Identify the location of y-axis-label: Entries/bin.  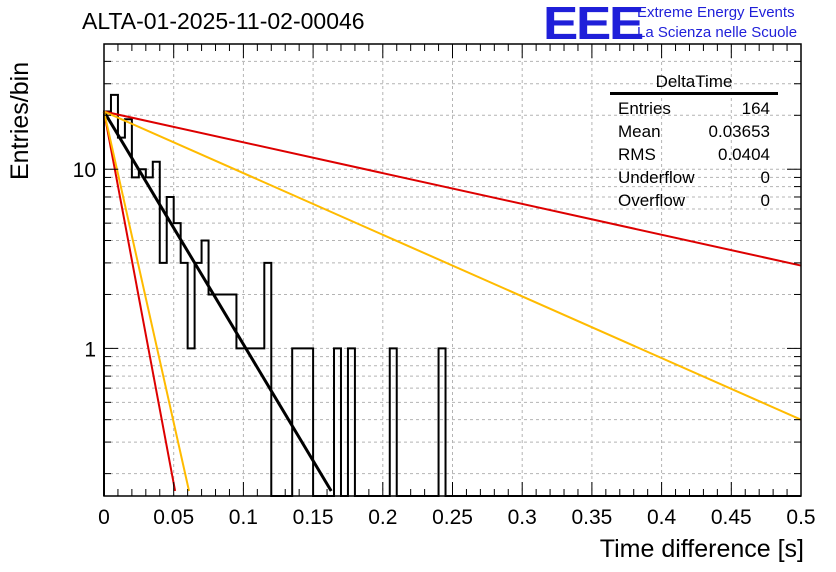
(20, 120).